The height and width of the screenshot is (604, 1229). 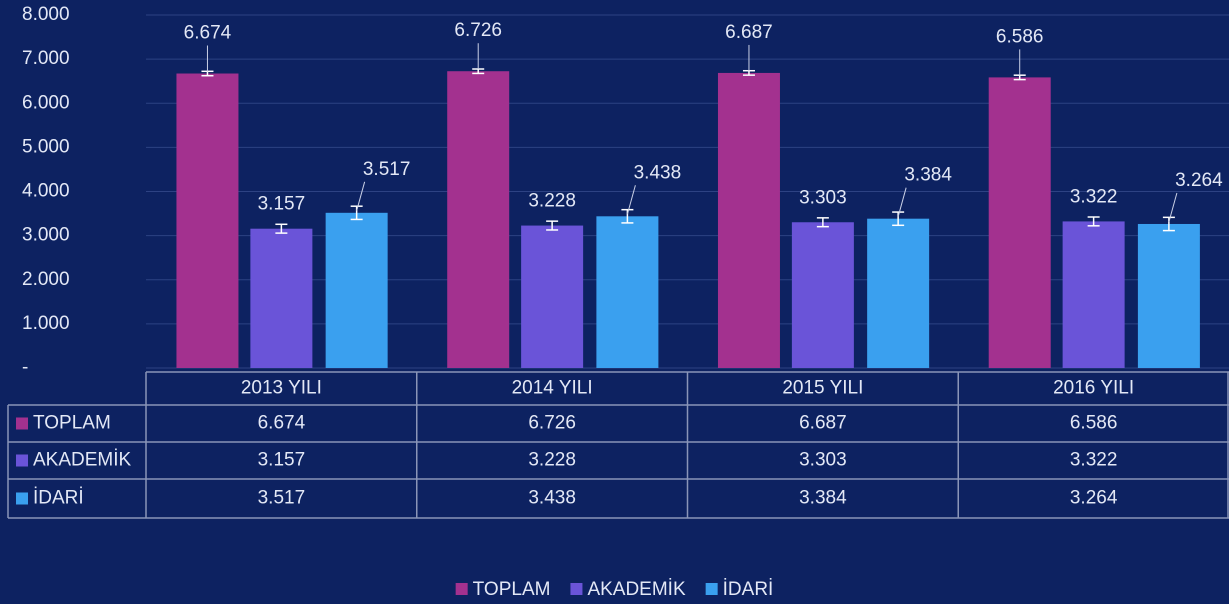 I want to click on x-tick-label: 2014 YILI, so click(x=552, y=388).